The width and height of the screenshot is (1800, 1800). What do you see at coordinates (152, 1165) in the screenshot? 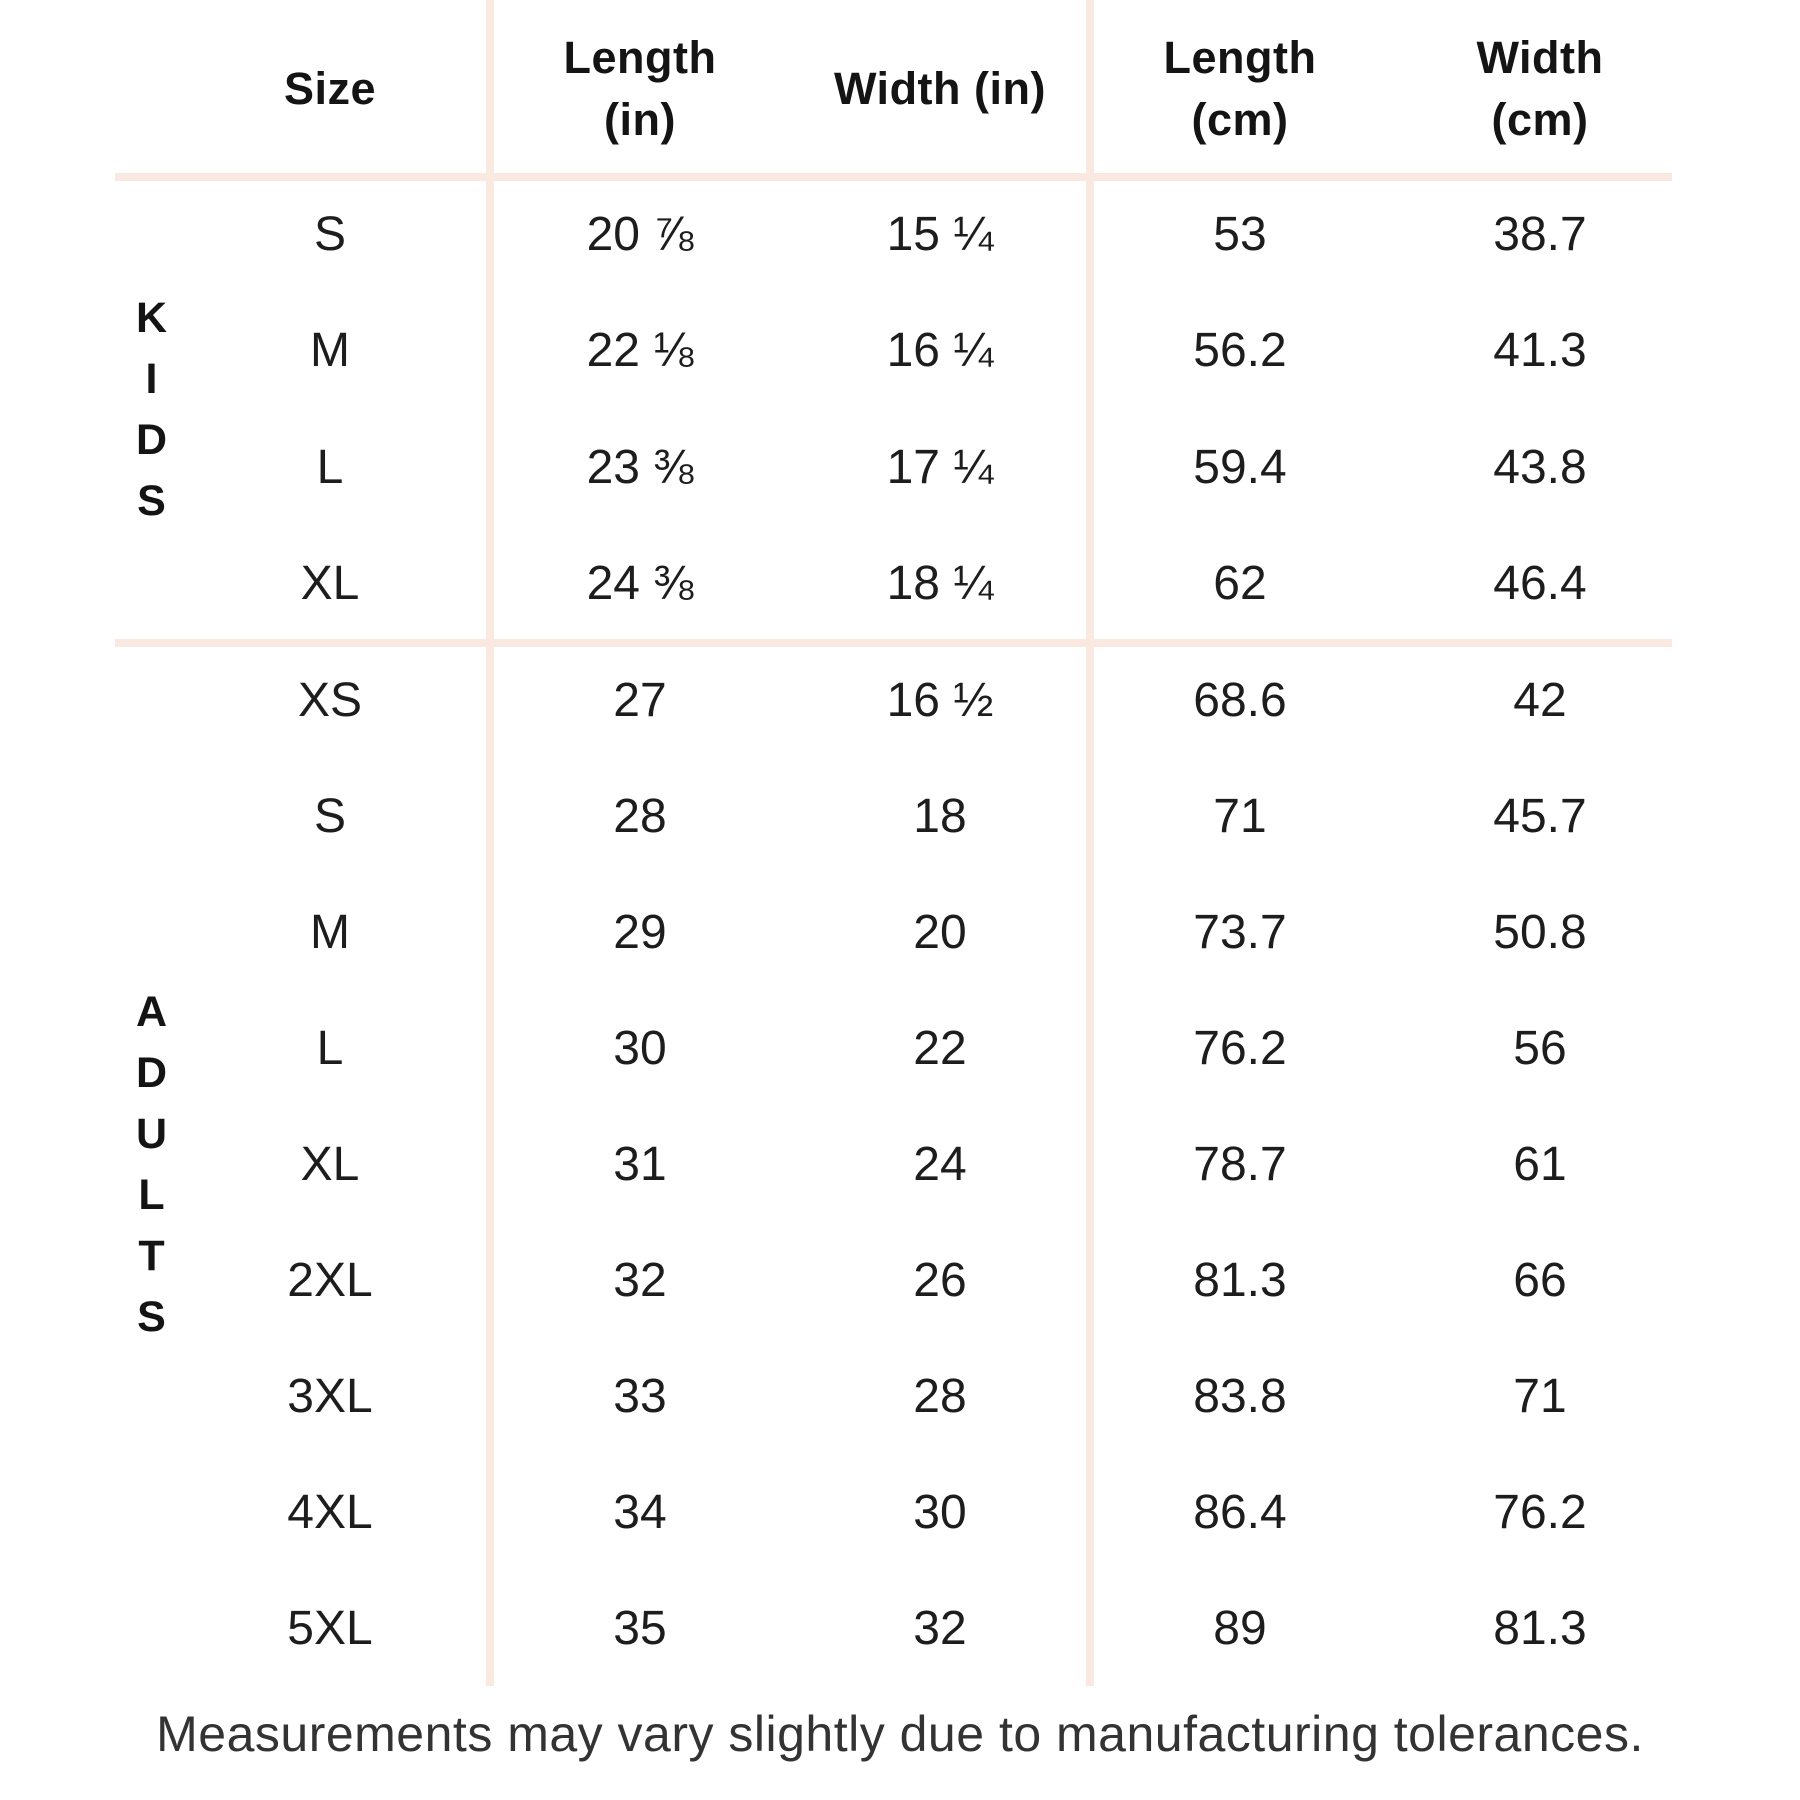
I see `adults-group-label: A D U L T S` at bounding box center [152, 1165].